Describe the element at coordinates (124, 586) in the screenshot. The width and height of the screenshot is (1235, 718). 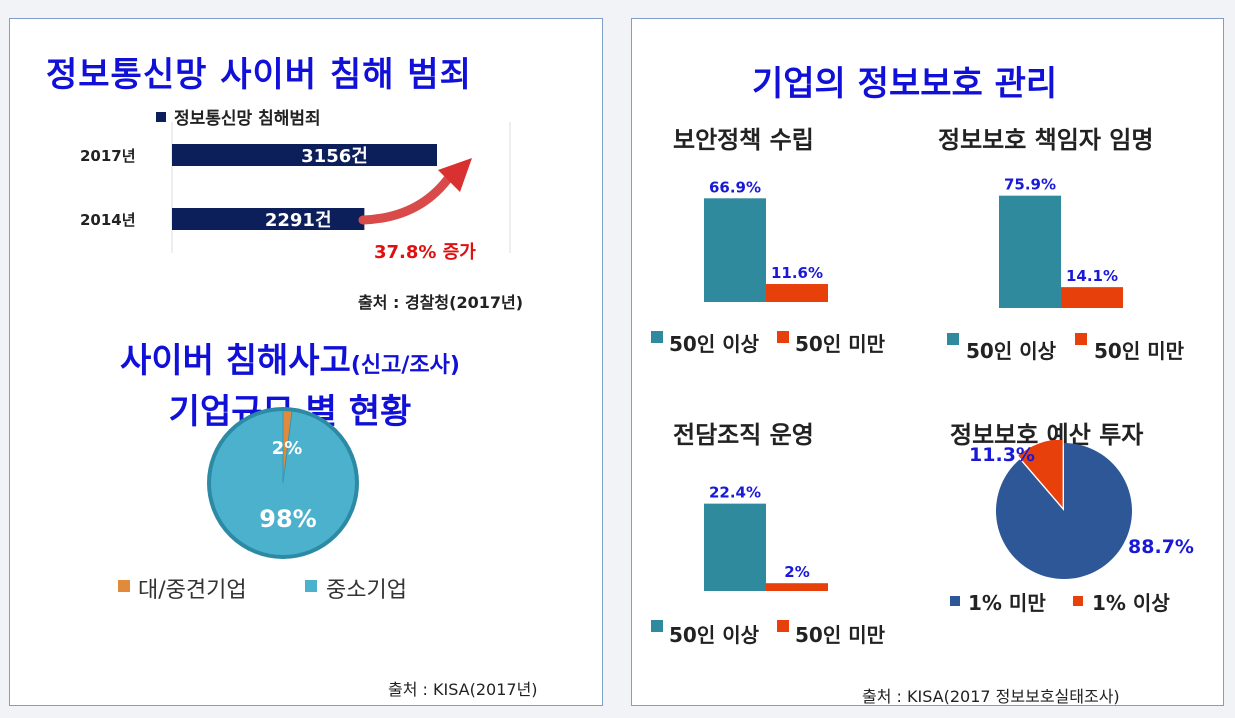
I see `legend-swatch-large` at that location.